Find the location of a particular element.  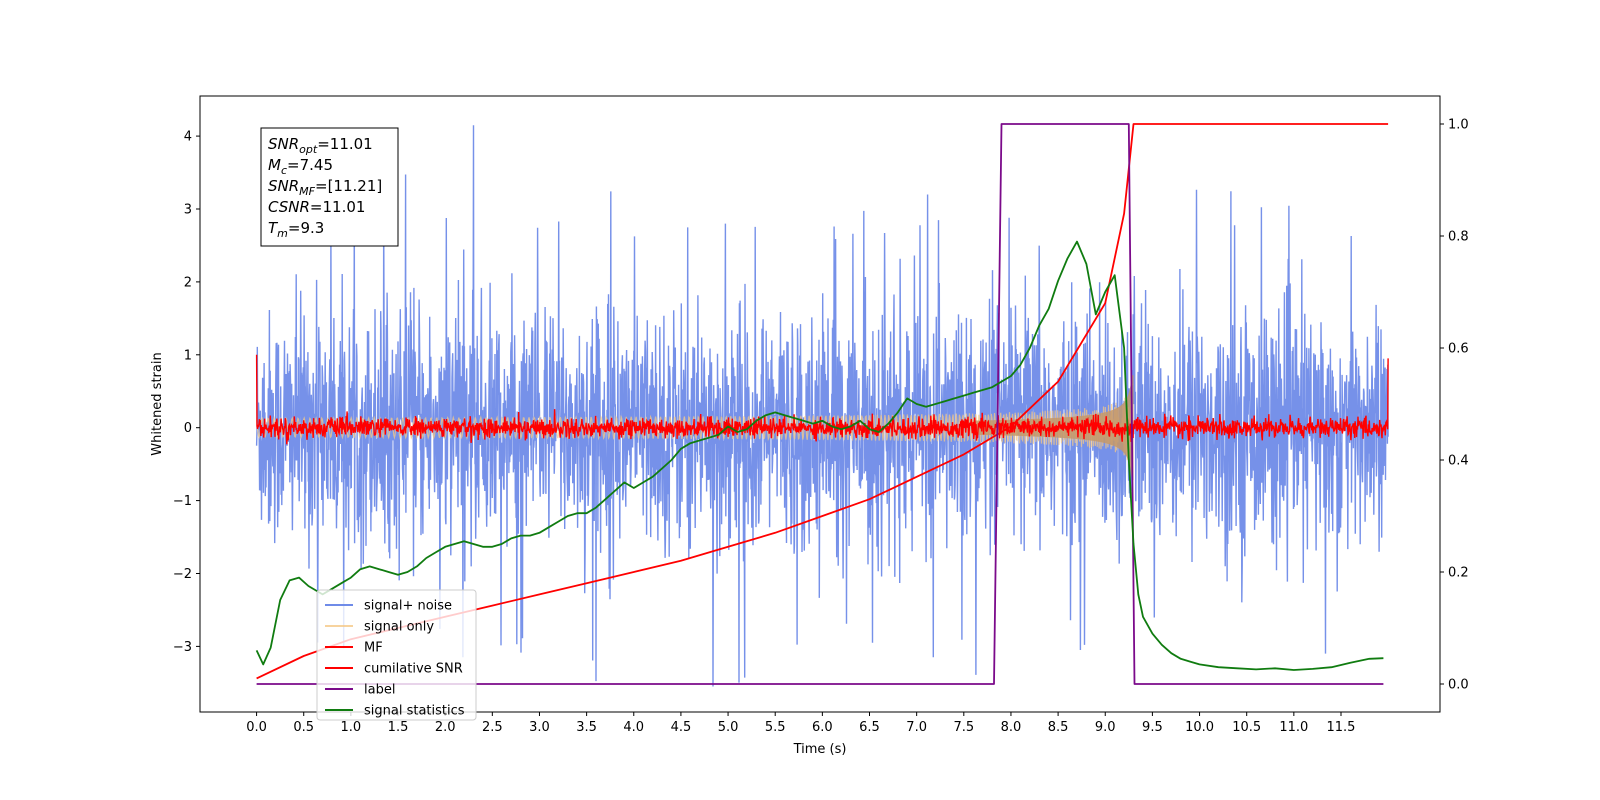

x-tick-label: 1.0 is located at coordinates (351, 727).